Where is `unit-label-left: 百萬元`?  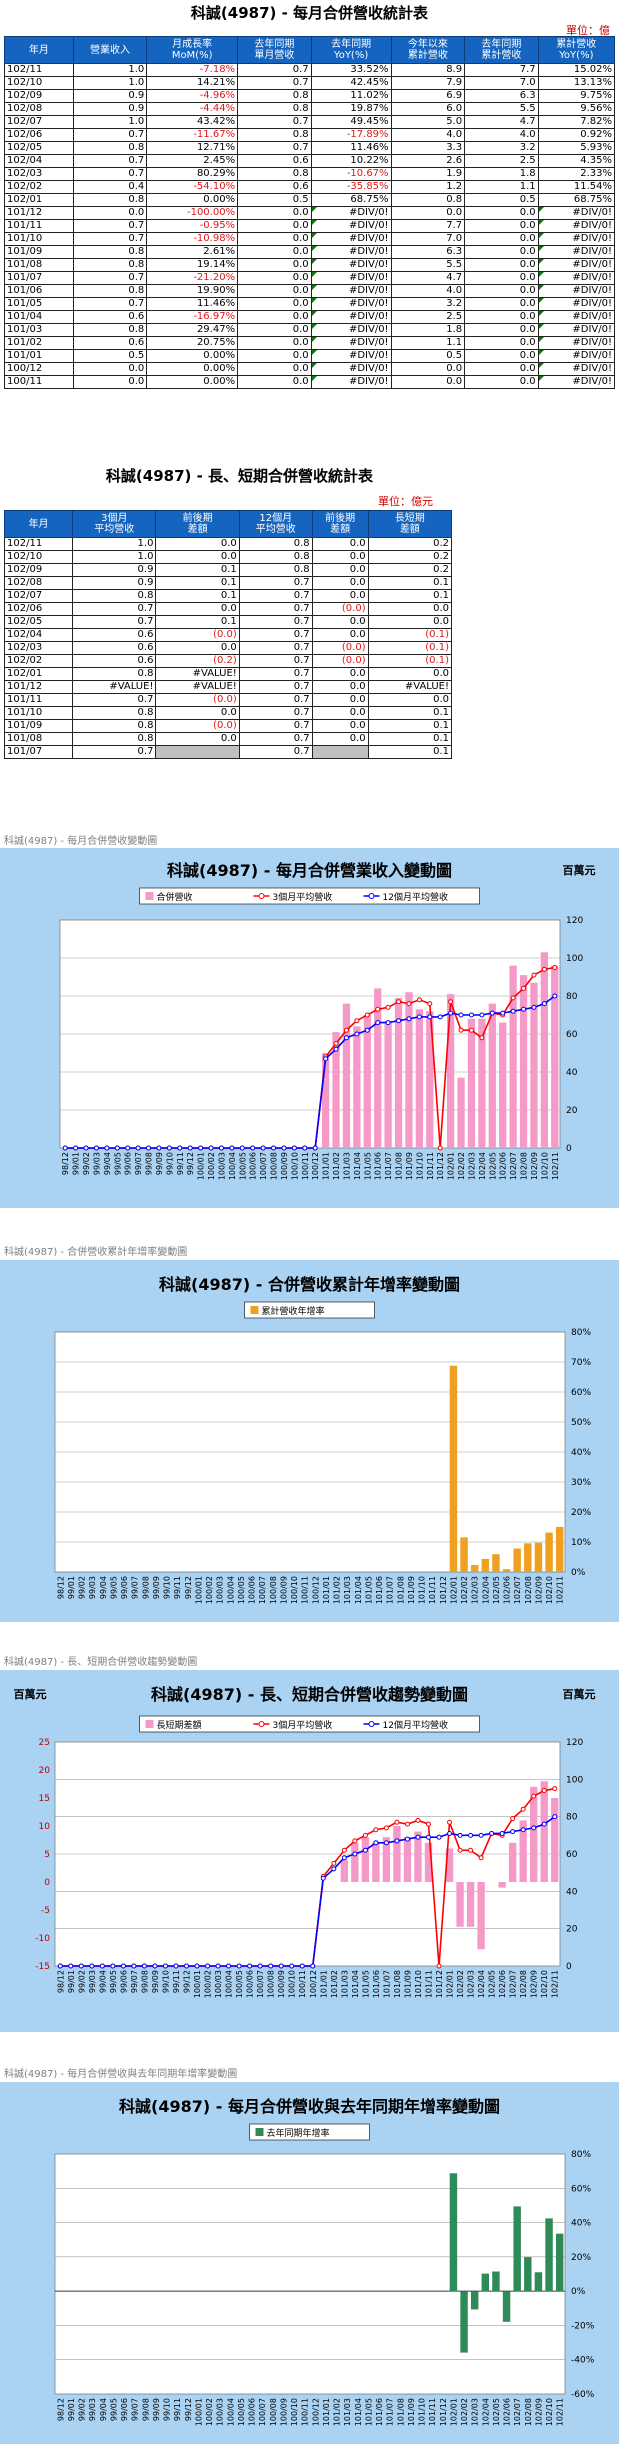 unit-label-left: 百萬元 is located at coordinates (30, 1694).